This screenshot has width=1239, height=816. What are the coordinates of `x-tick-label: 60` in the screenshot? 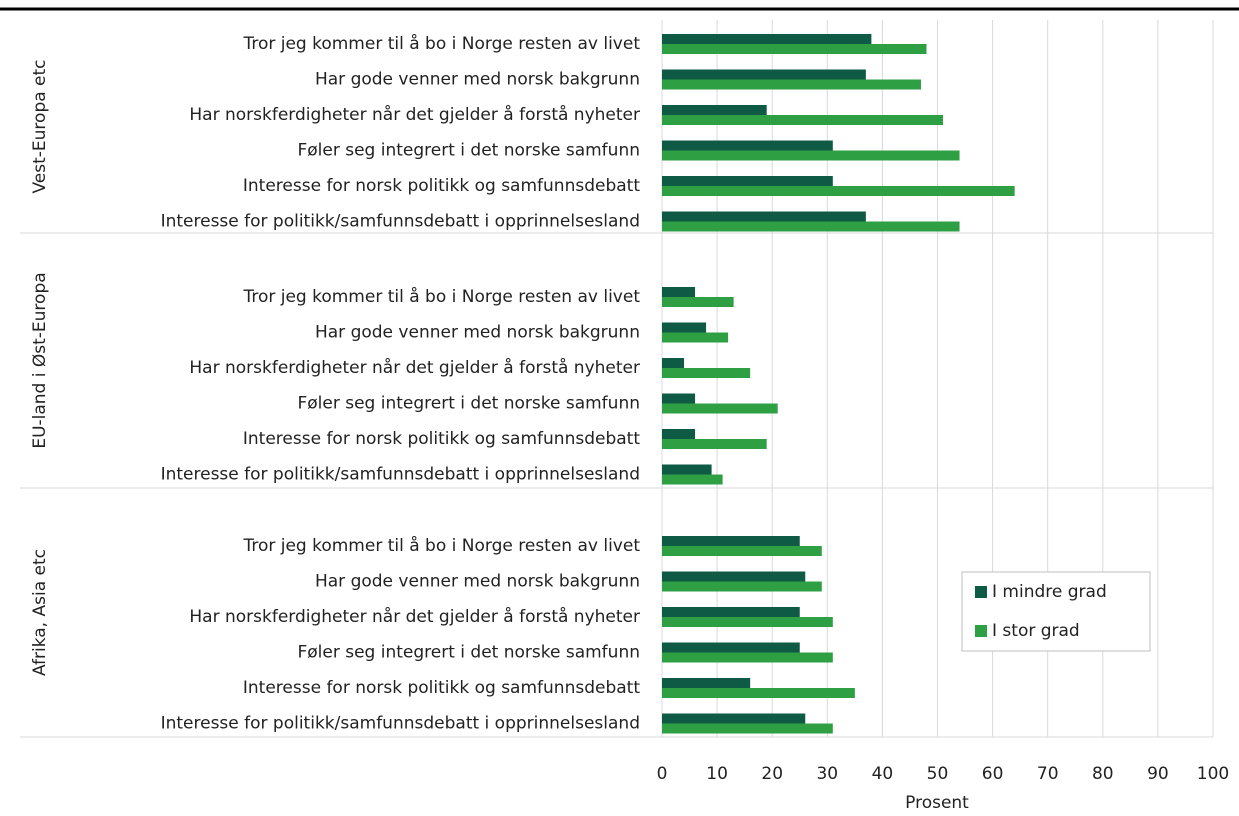 It's located at (993, 774).